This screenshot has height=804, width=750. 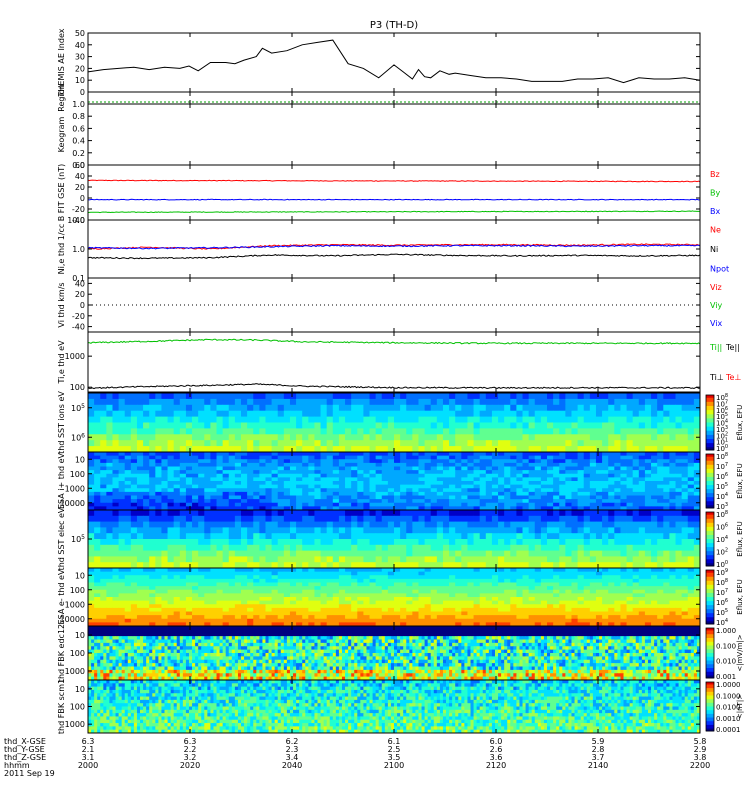 I want to click on legend-bfield-Bz: Bz, so click(x=715, y=174).